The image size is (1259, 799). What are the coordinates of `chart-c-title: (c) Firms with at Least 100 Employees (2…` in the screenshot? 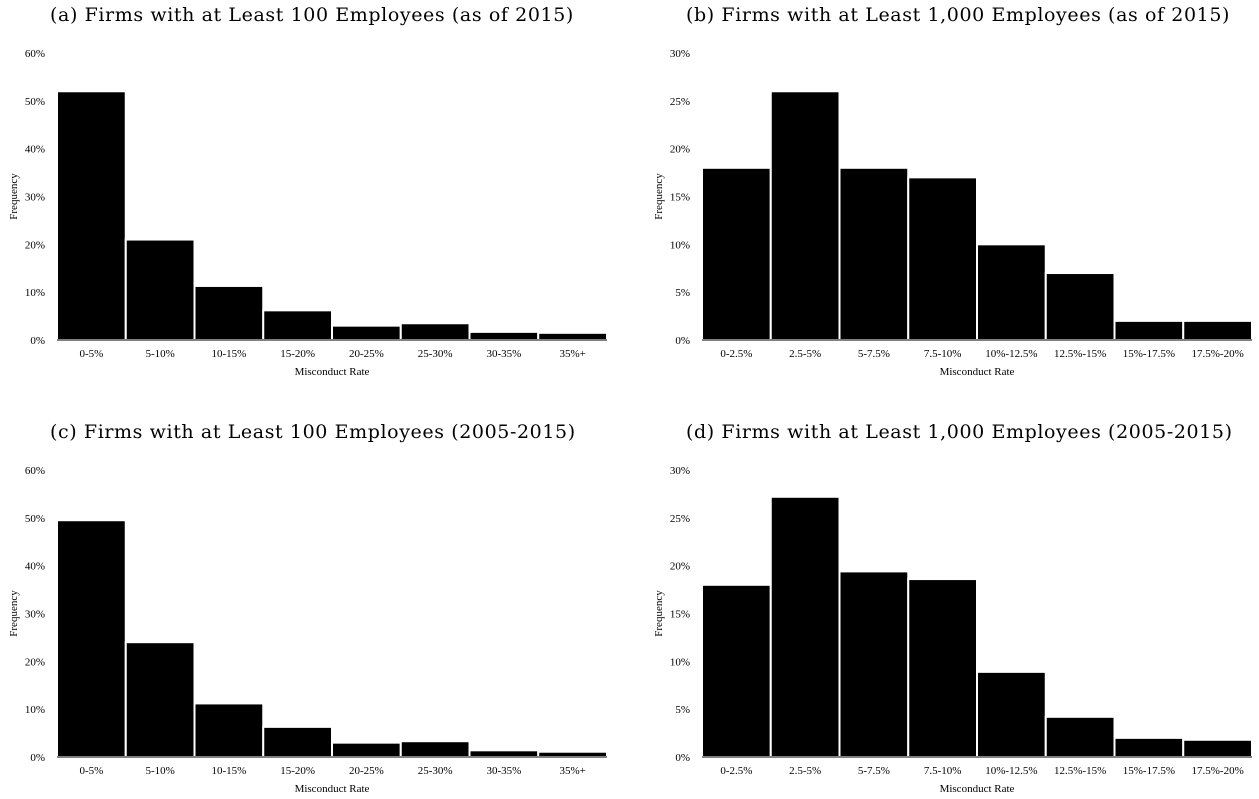 It's located at (313, 432).